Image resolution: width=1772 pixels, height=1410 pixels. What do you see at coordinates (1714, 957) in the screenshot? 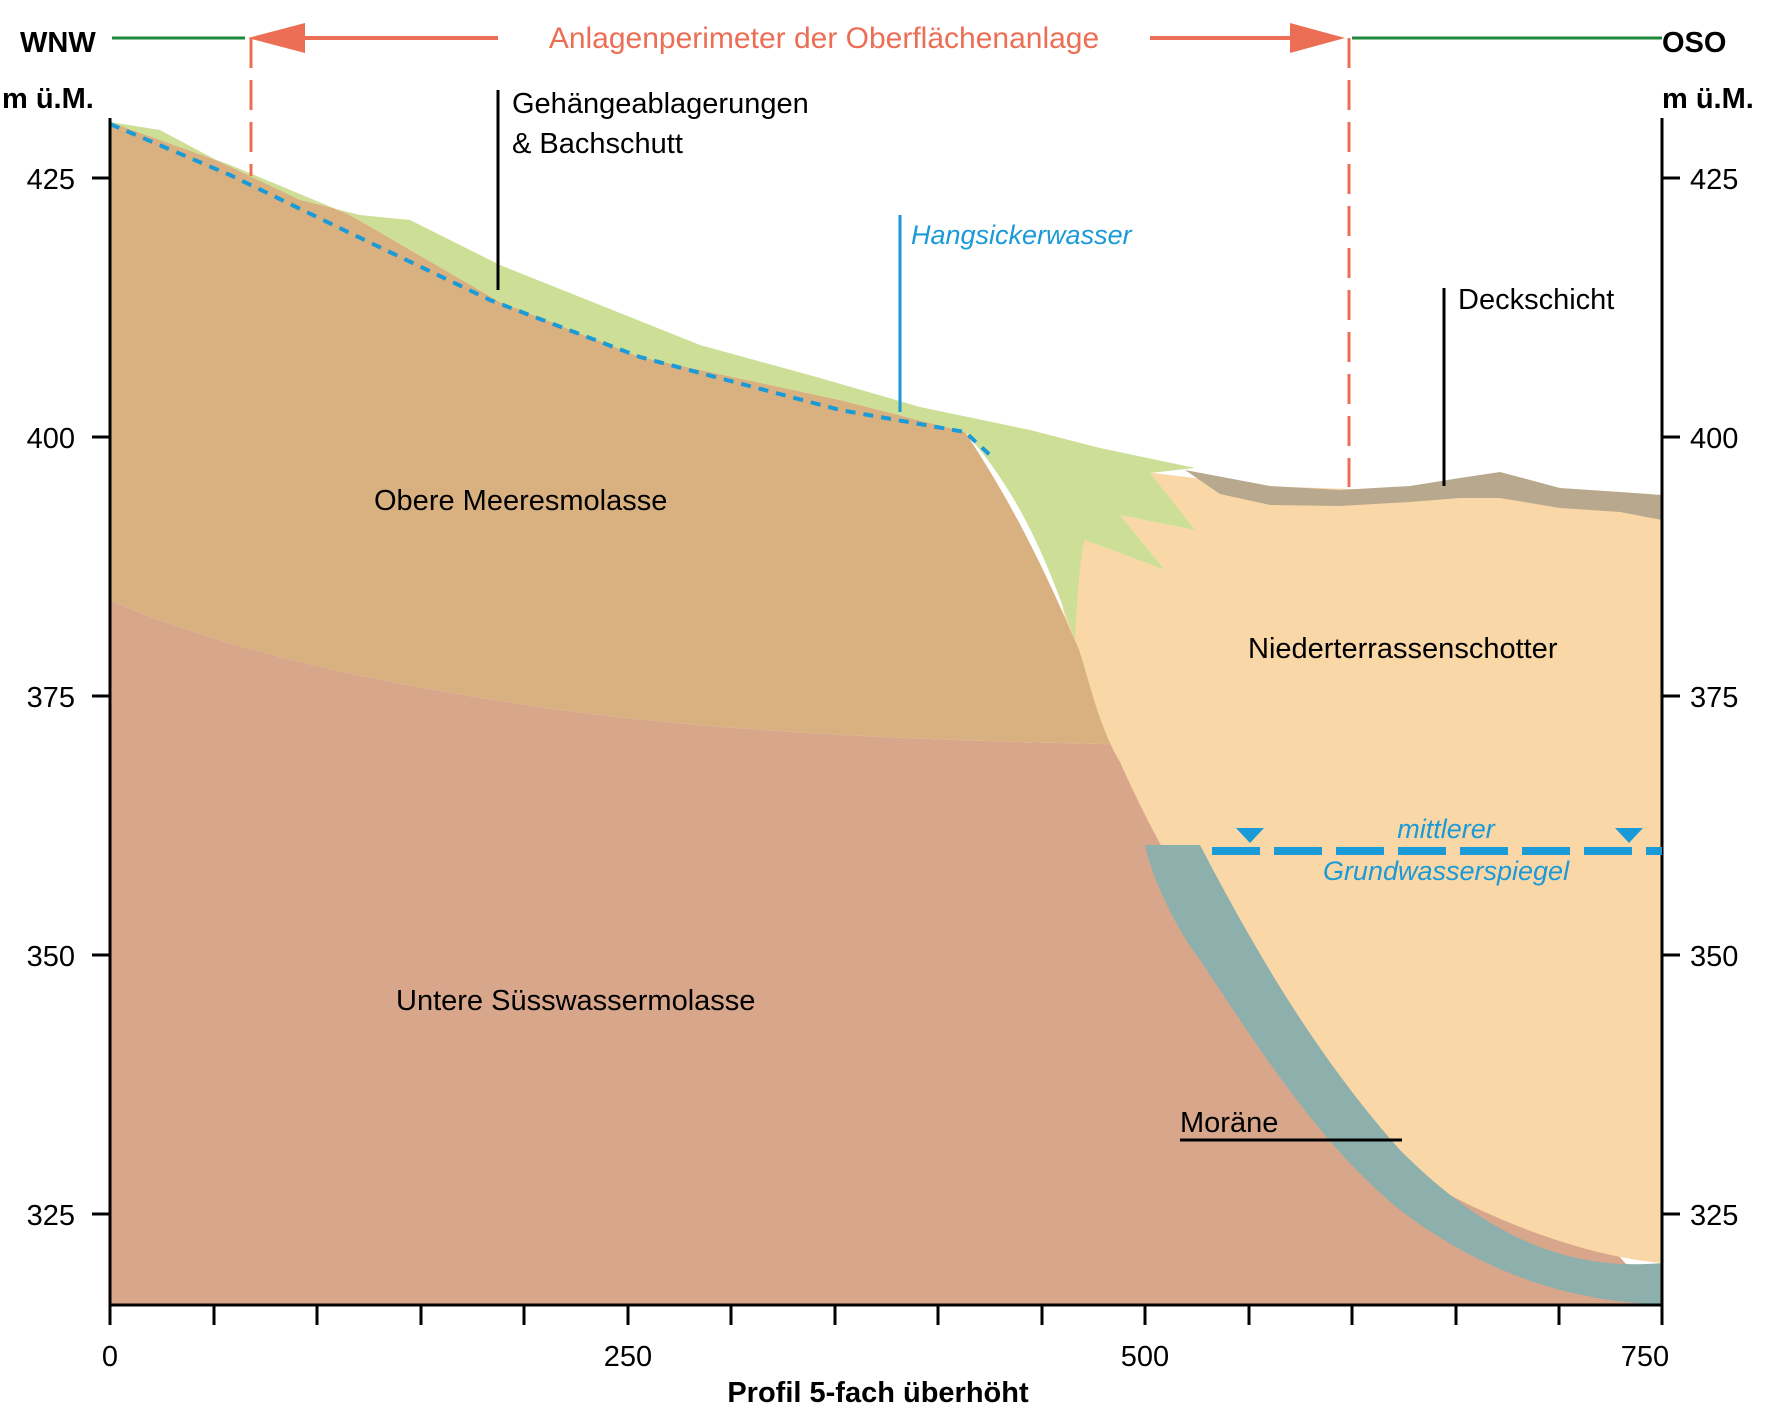
I see `y-tick-label-right: 350` at bounding box center [1714, 957].